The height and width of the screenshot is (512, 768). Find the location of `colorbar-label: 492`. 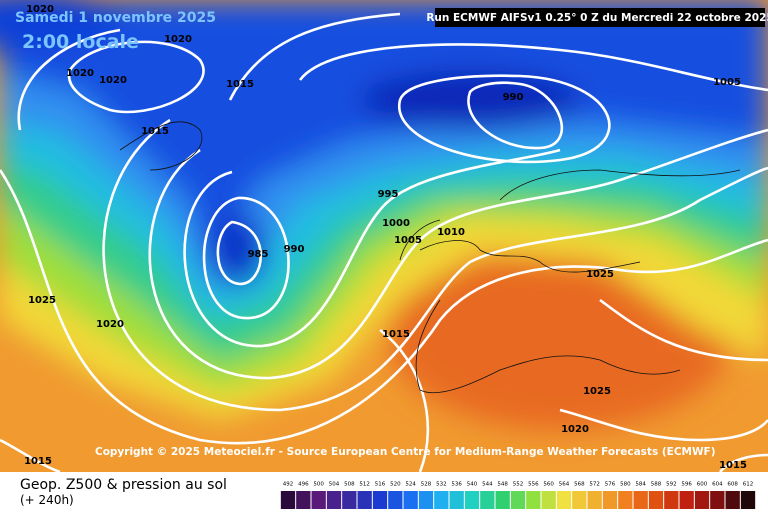

colorbar-label: 492 is located at coordinates (288, 485).